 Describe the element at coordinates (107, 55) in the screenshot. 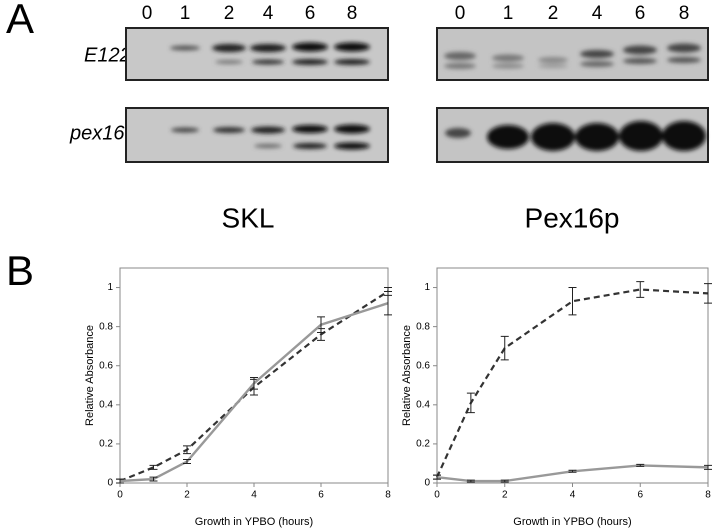

I see `row-label: E122` at that location.